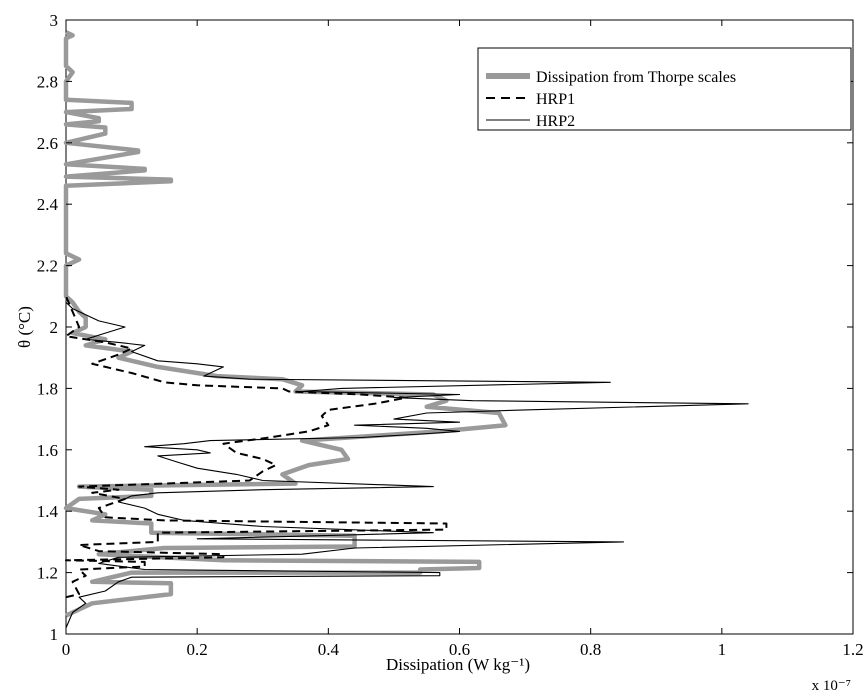  What do you see at coordinates (197, 649) in the screenshot?
I see `x-tick-label: 0.2` at bounding box center [197, 649].